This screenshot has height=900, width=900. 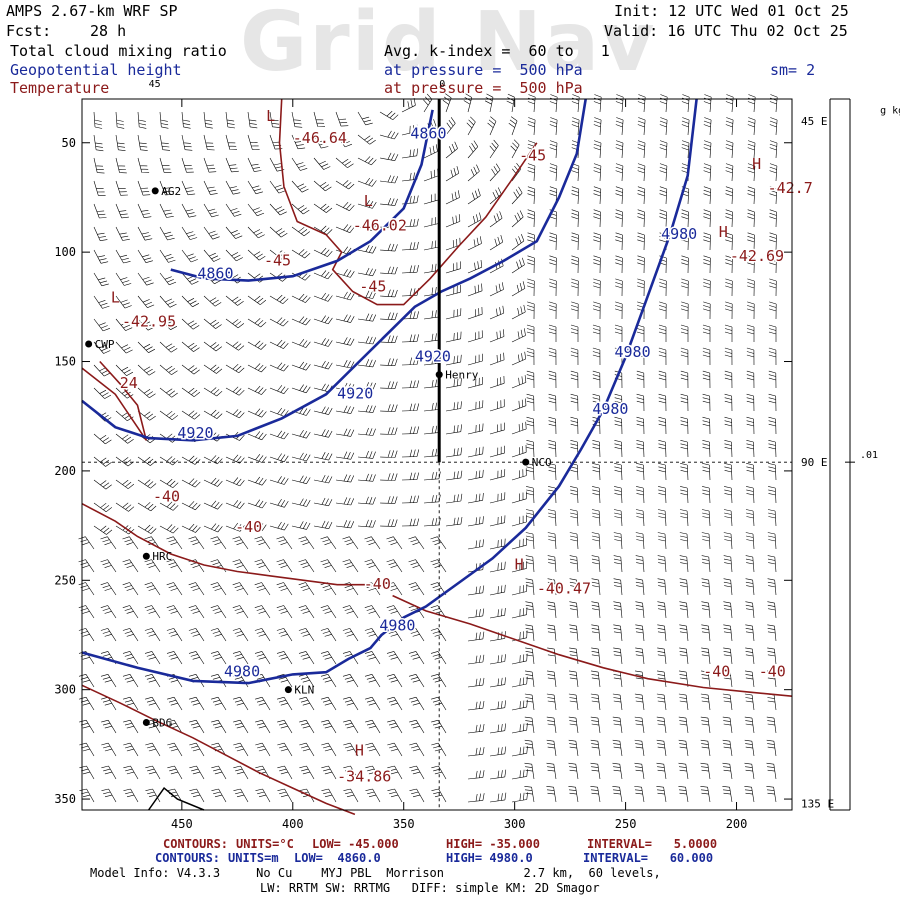 What do you see at coordinates (726, 31) in the screenshot?
I see `valid-time: Valid: 16 UTC Thu 02 Oct 25` at bounding box center [726, 31].